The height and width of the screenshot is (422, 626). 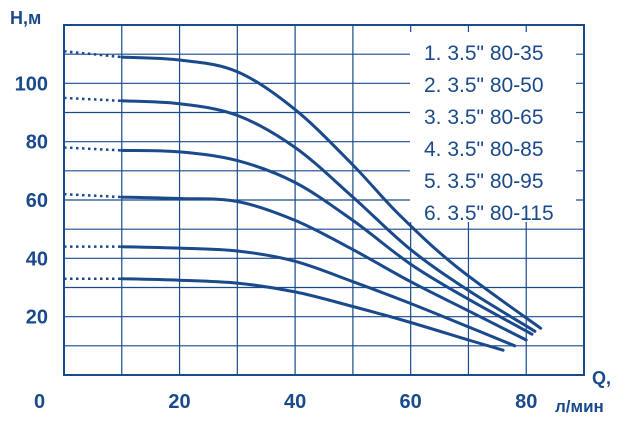 I want to click on origin-label: 0, so click(x=39, y=402).